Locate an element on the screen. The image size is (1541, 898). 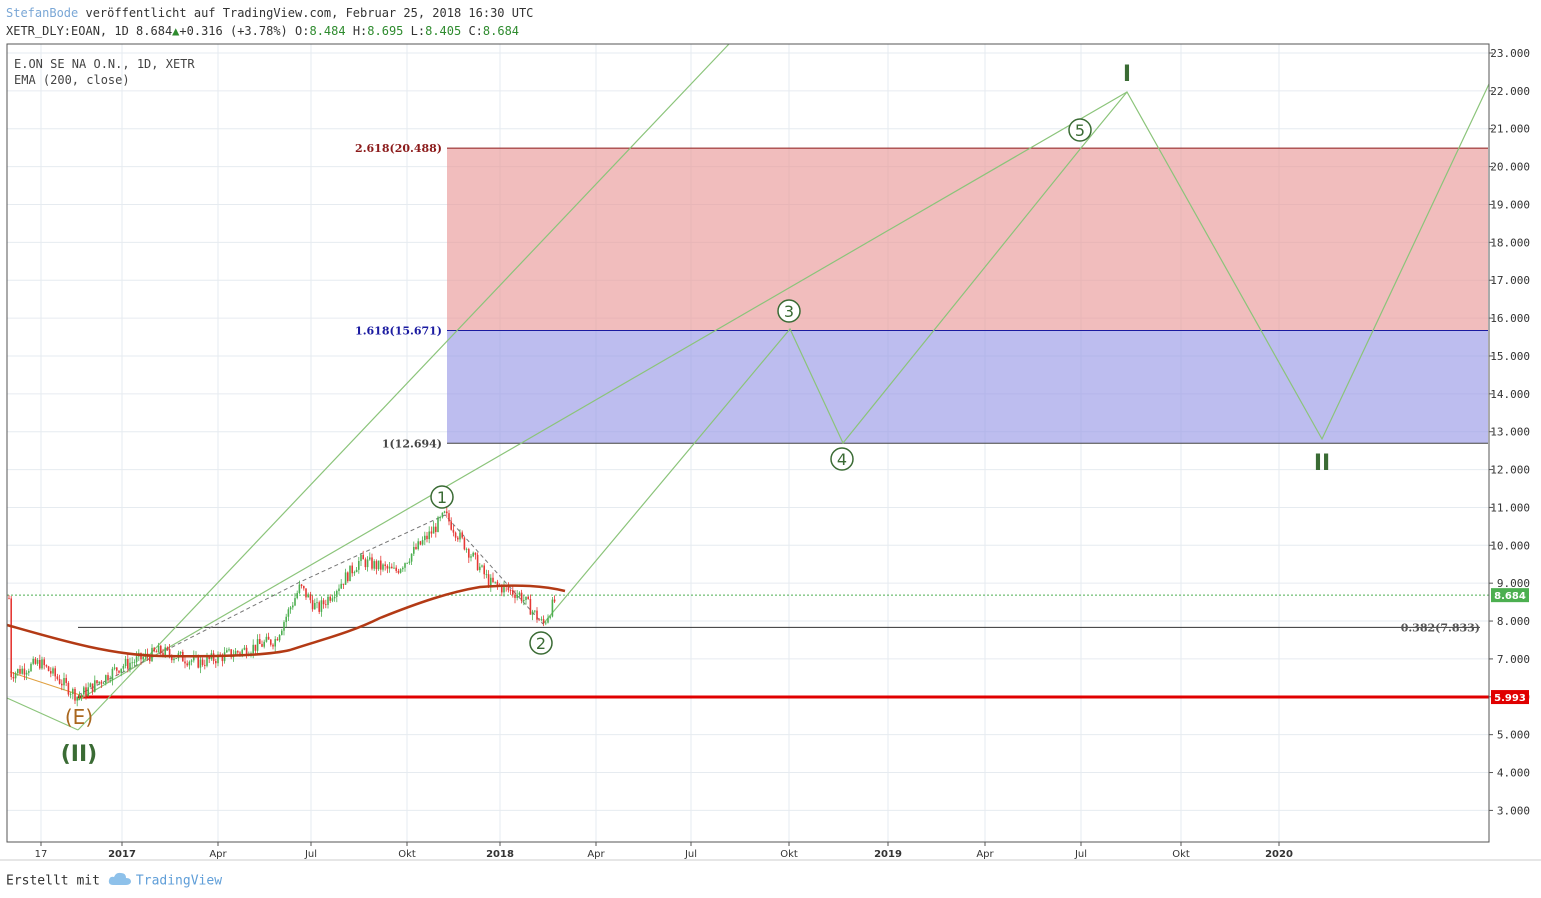
y-tick-label: 7.000 is located at coordinates (1513, 659).